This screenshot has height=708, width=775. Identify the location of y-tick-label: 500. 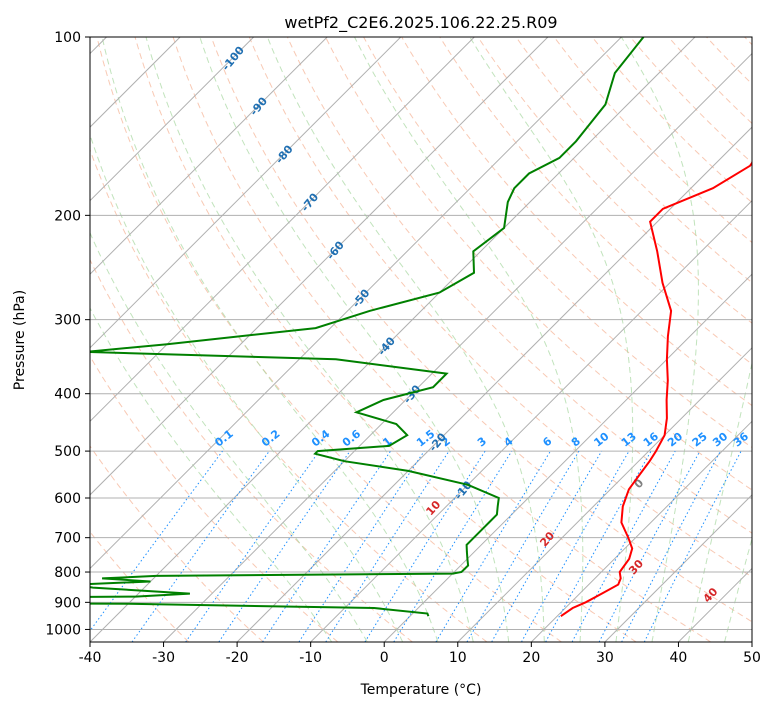
(67, 452).